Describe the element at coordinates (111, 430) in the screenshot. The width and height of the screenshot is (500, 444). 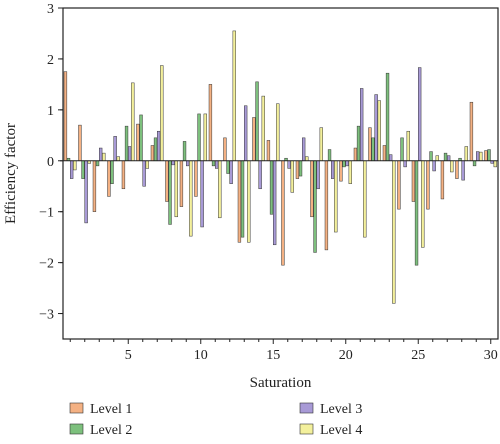
I see `legend-label: Level 2` at that location.